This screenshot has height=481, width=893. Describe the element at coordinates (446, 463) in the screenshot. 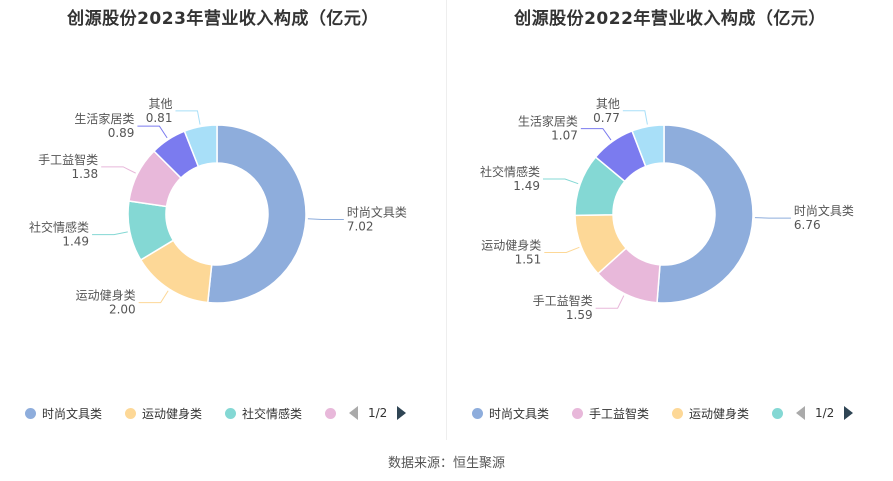

I see `data-source-note: 数据来源：恒生聚源` at that location.